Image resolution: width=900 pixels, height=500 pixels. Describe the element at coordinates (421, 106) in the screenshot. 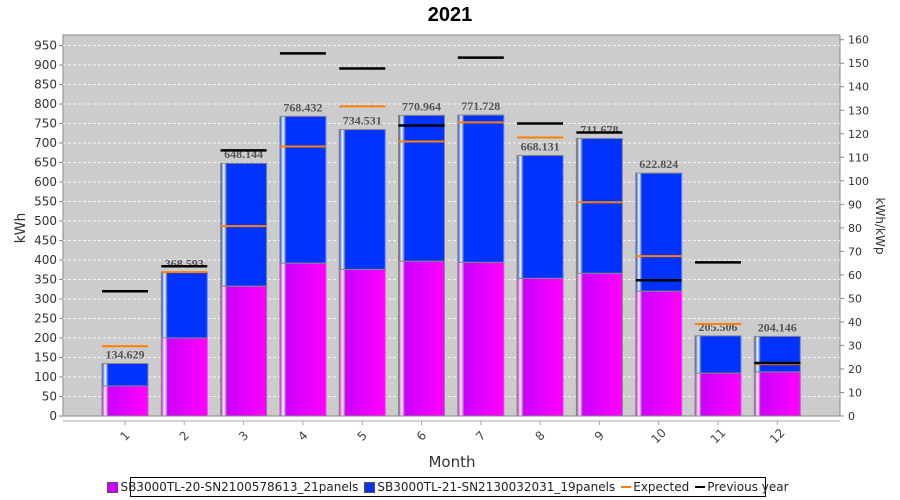

I see `data-label: 770.964` at that location.